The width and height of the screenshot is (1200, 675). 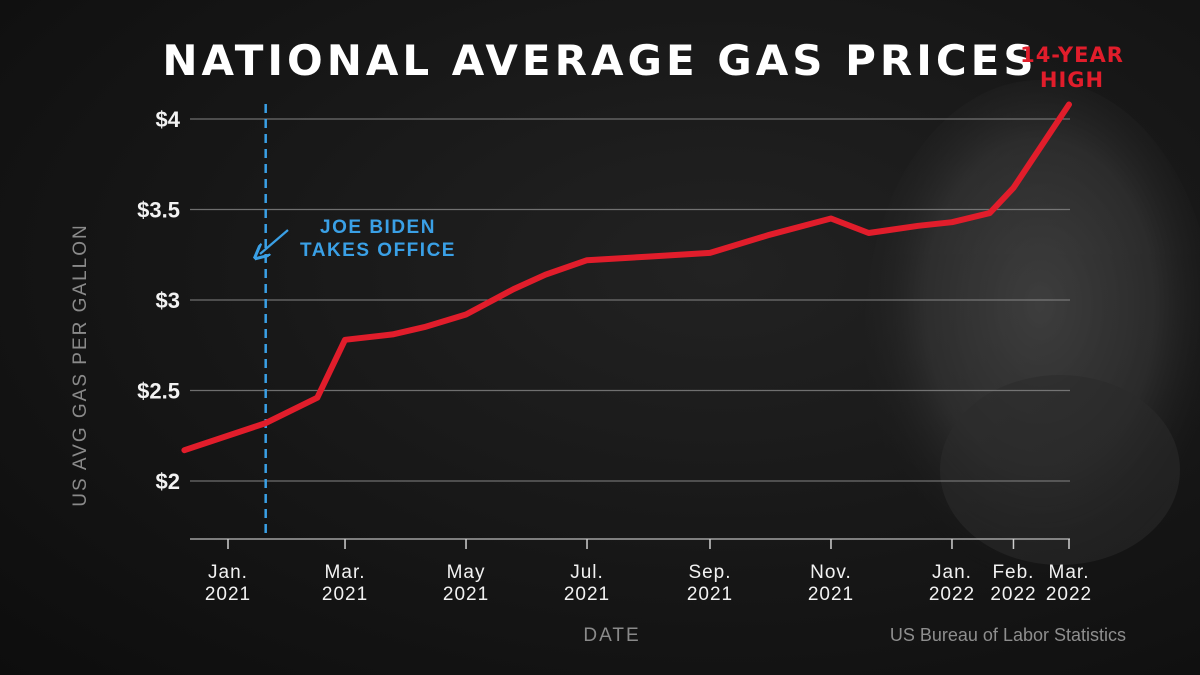 What do you see at coordinates (274, 321) in the screenshot?
I see `annotations` at bounding box center [274, 321].